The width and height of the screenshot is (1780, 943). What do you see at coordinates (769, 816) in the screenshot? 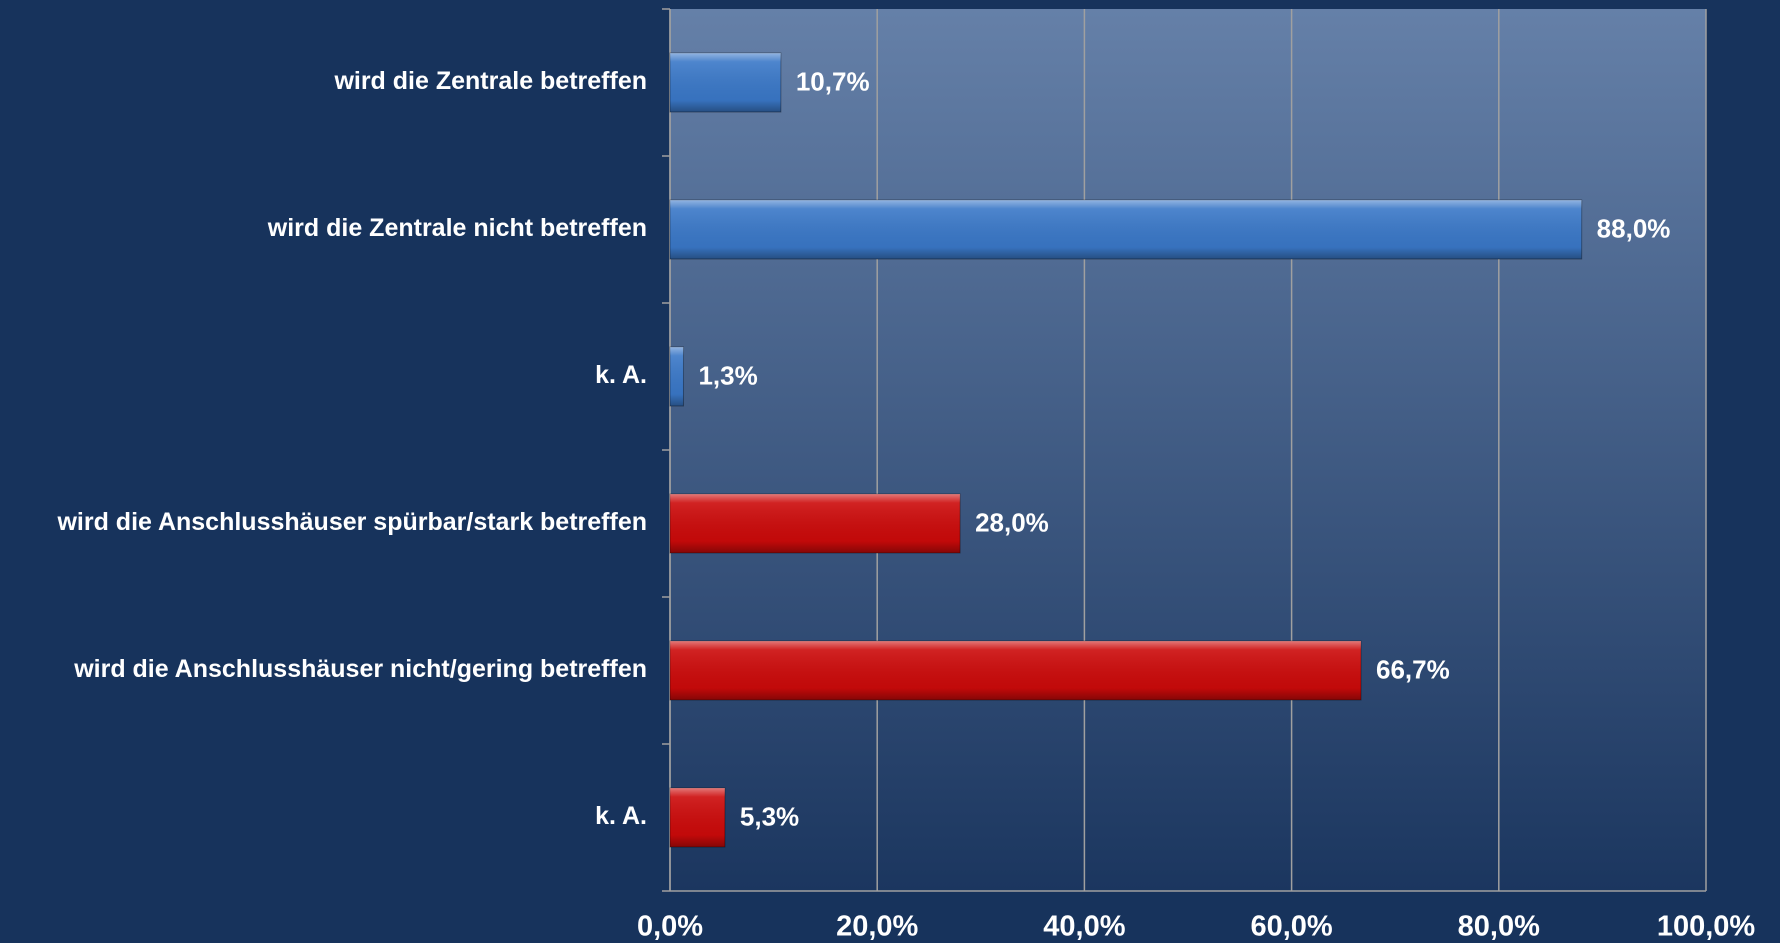
I see `data-label: 5,3%` at bounding box center [769, 816].